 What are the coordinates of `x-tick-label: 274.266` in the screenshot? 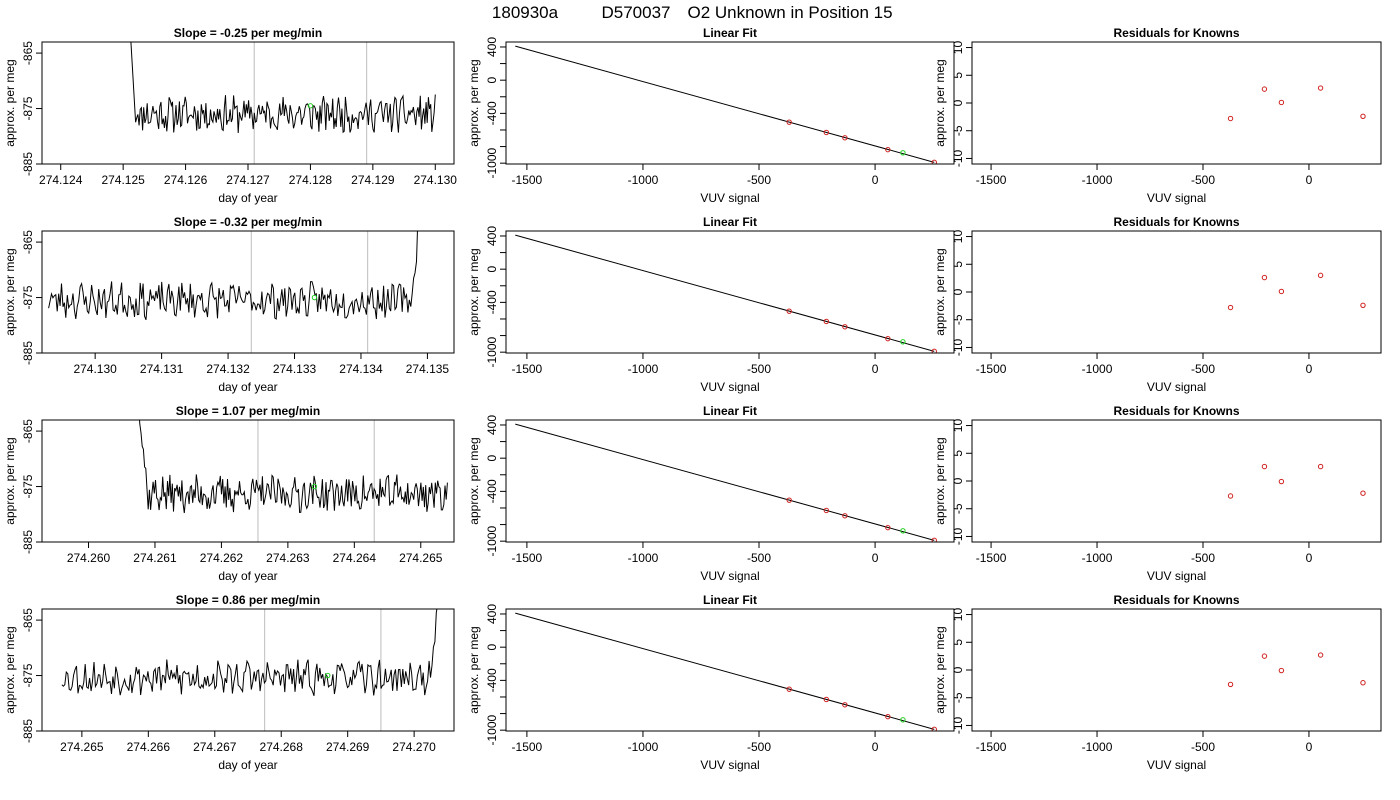 It's located at (149, 747).